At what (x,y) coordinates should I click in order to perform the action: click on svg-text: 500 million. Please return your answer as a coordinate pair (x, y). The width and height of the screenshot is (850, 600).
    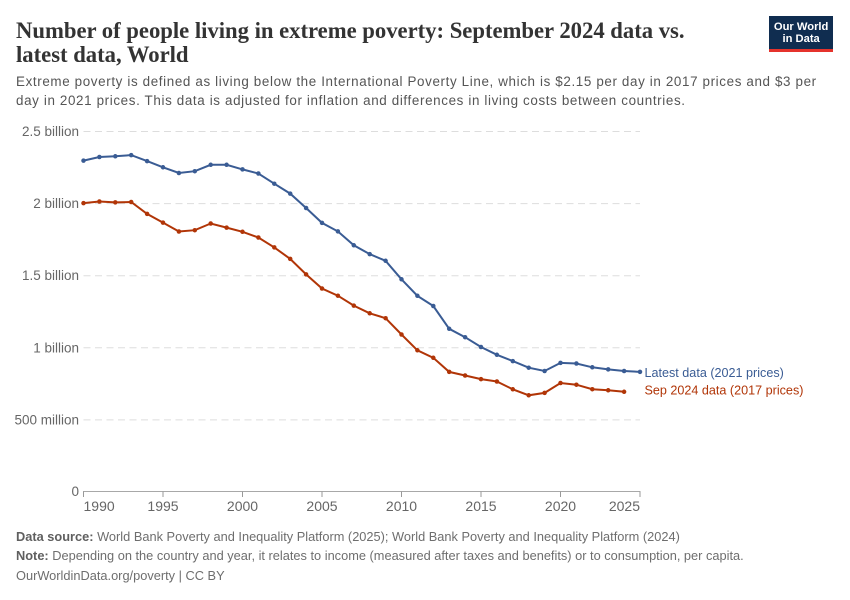
    Looking at the image, I should click on (46, 419).